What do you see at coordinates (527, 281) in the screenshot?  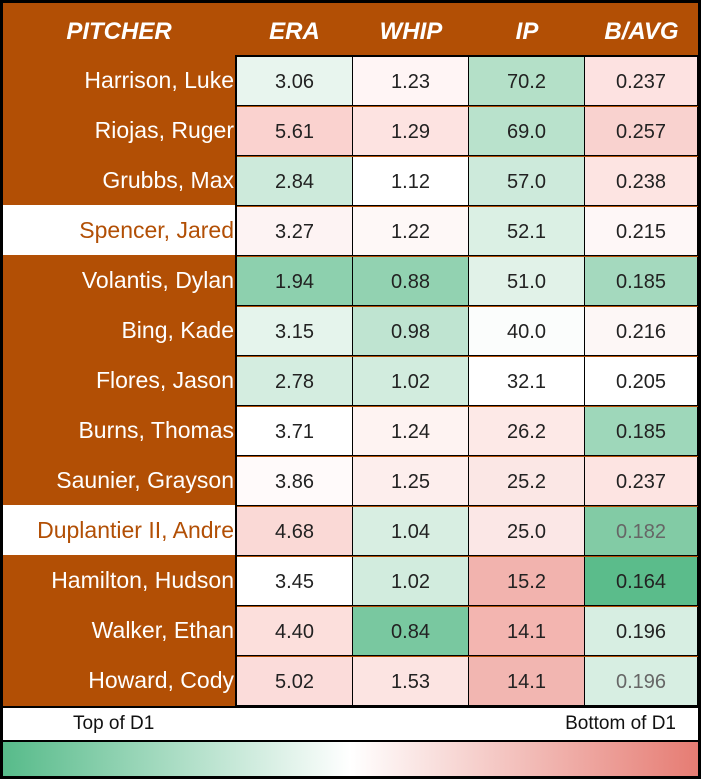 I see `ip-cell: 51.0` at bounding box center [527, 281].